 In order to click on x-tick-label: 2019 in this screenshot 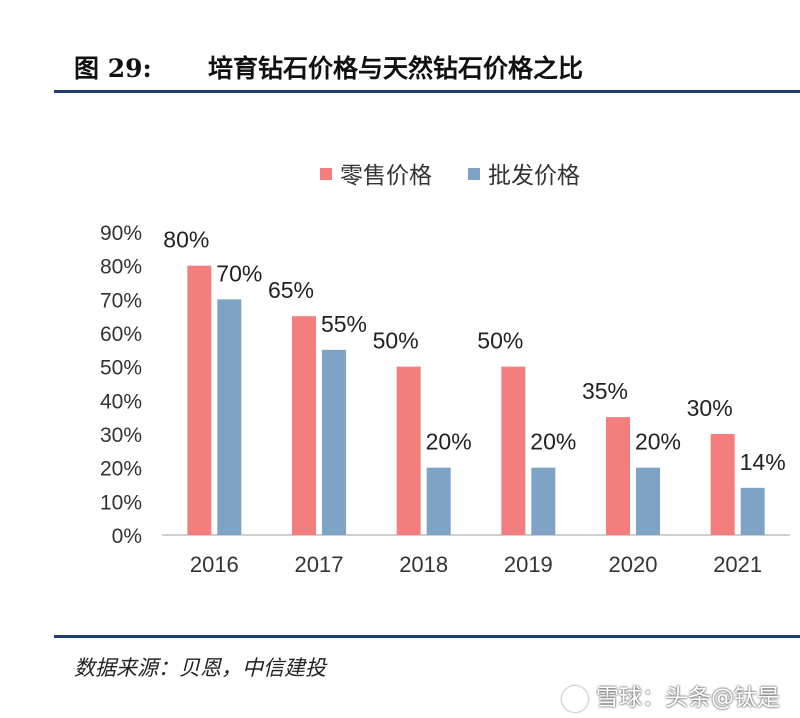, I will do `click(528, 564)`.